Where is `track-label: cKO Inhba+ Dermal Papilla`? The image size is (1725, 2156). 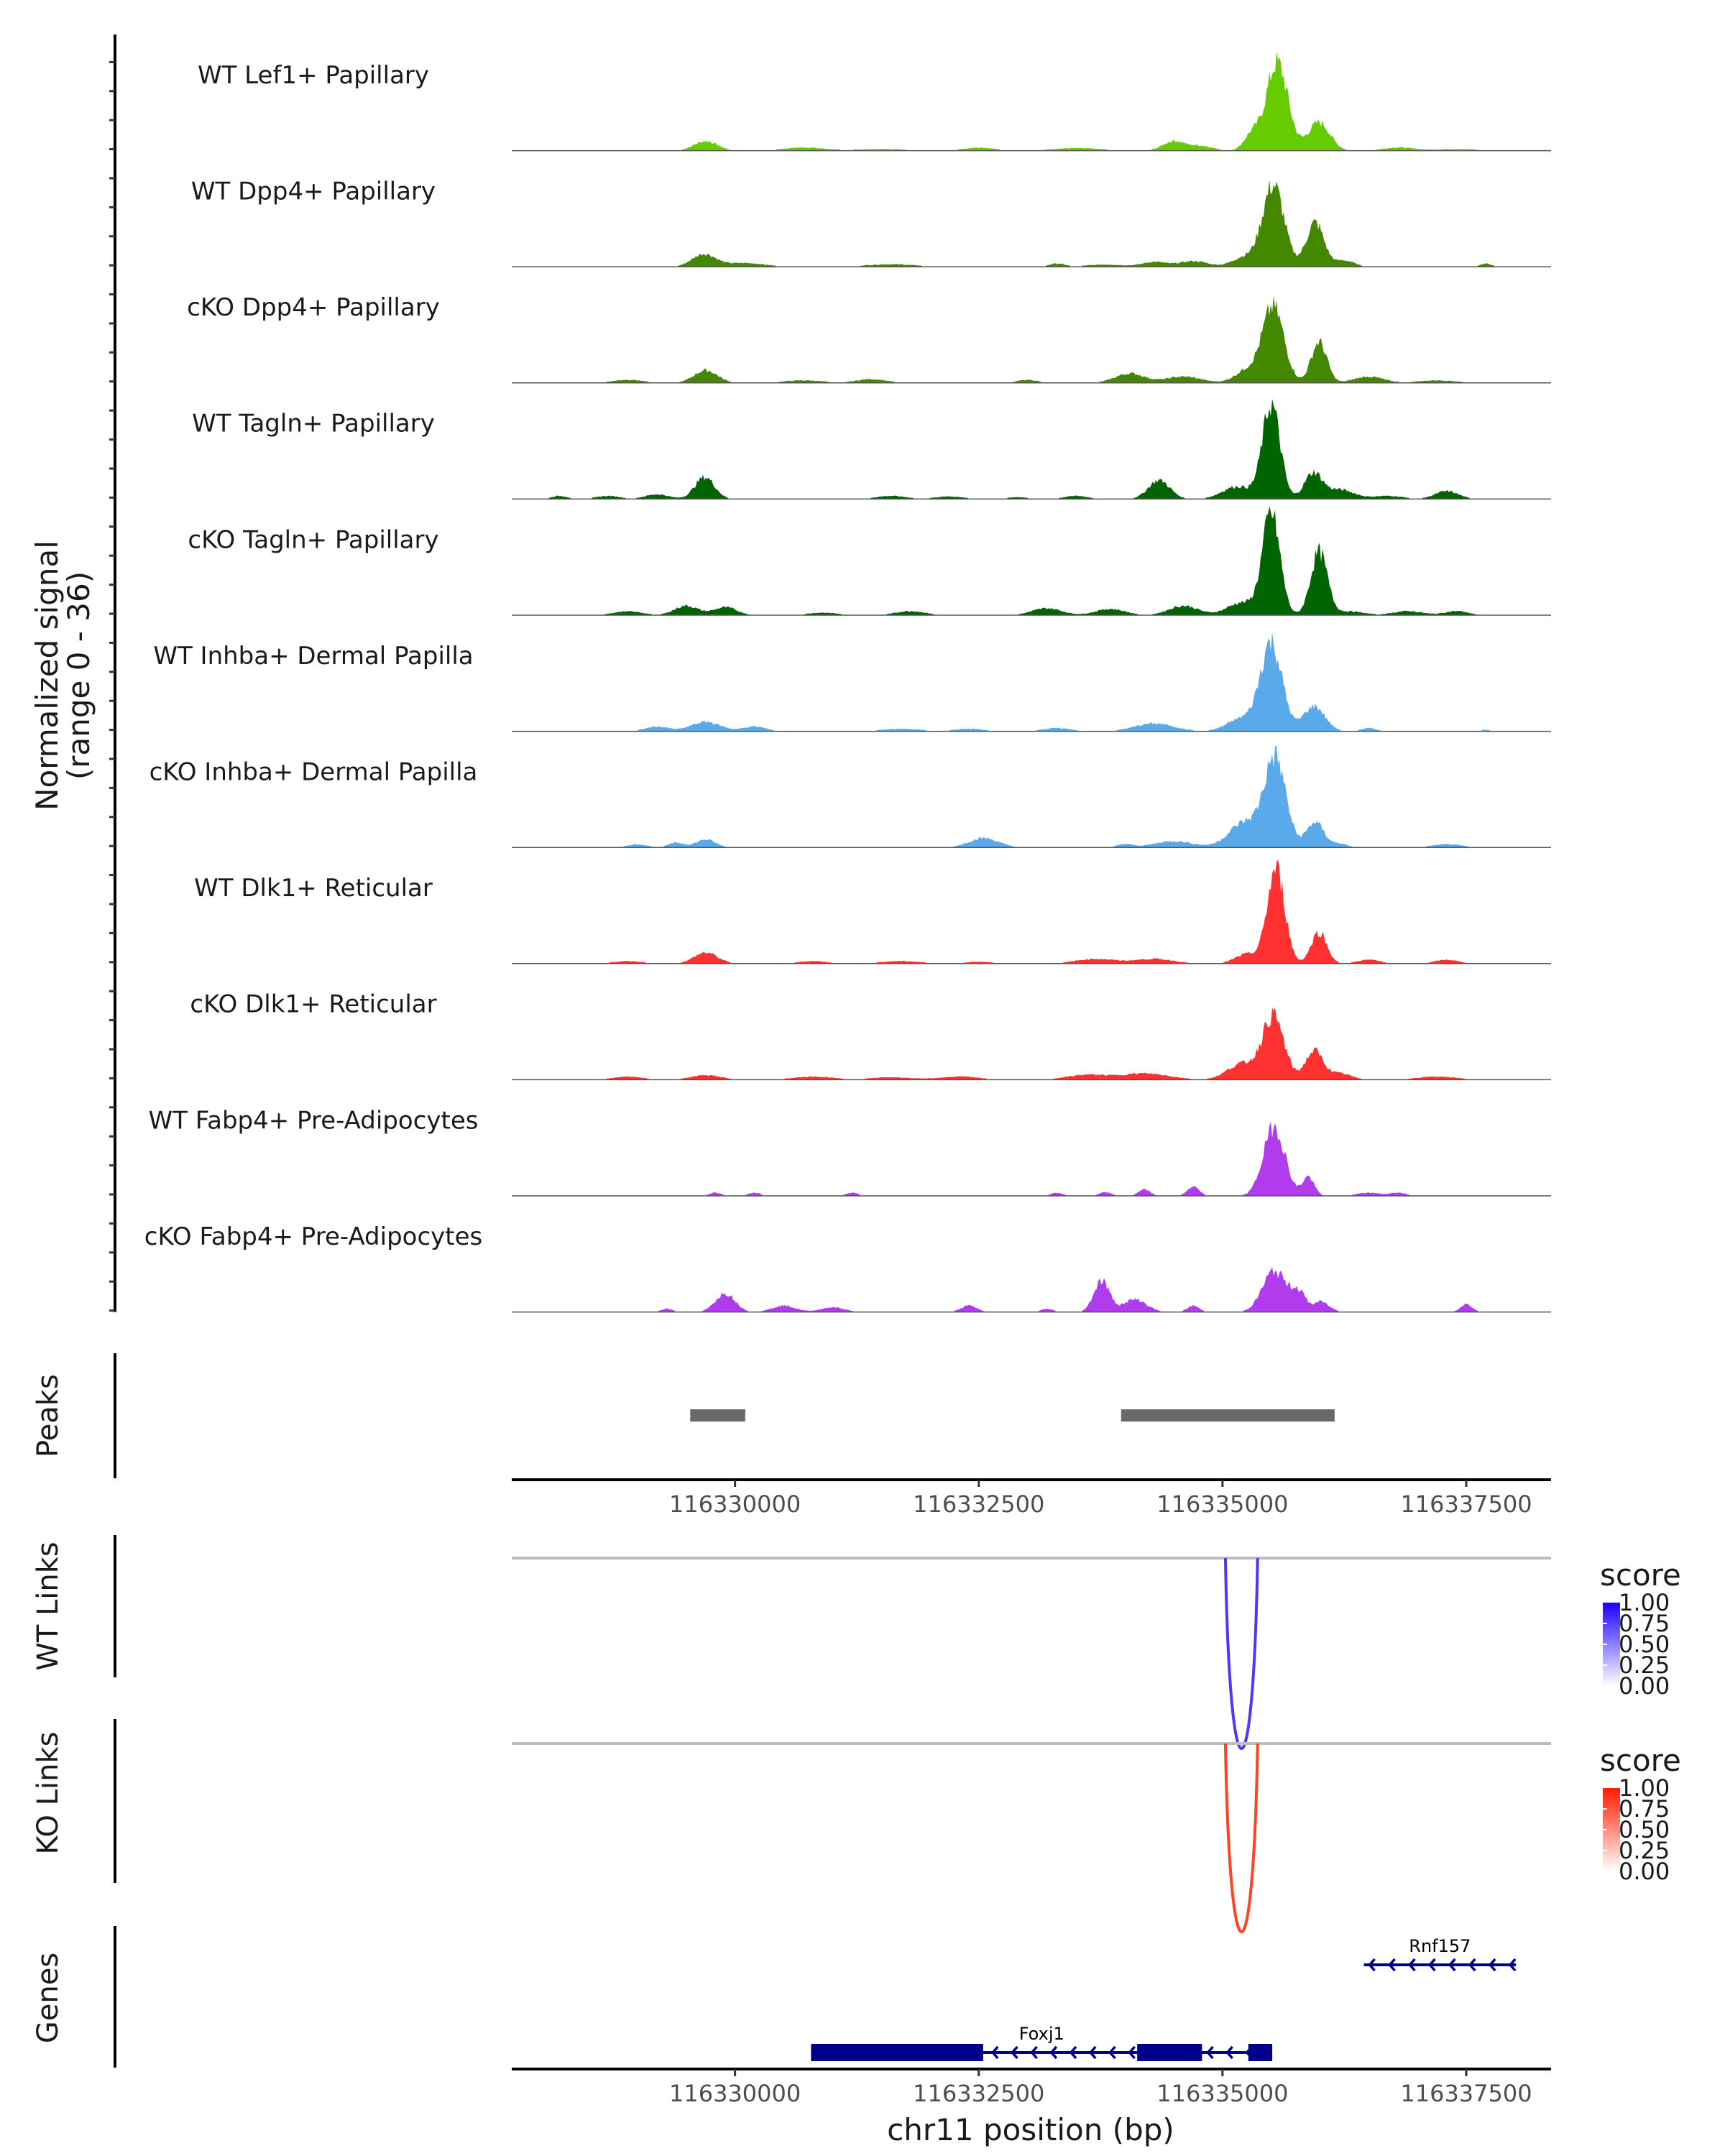
track-label: cKO Inhba+ Dermal Papilla is located at coordinates (314, 771).